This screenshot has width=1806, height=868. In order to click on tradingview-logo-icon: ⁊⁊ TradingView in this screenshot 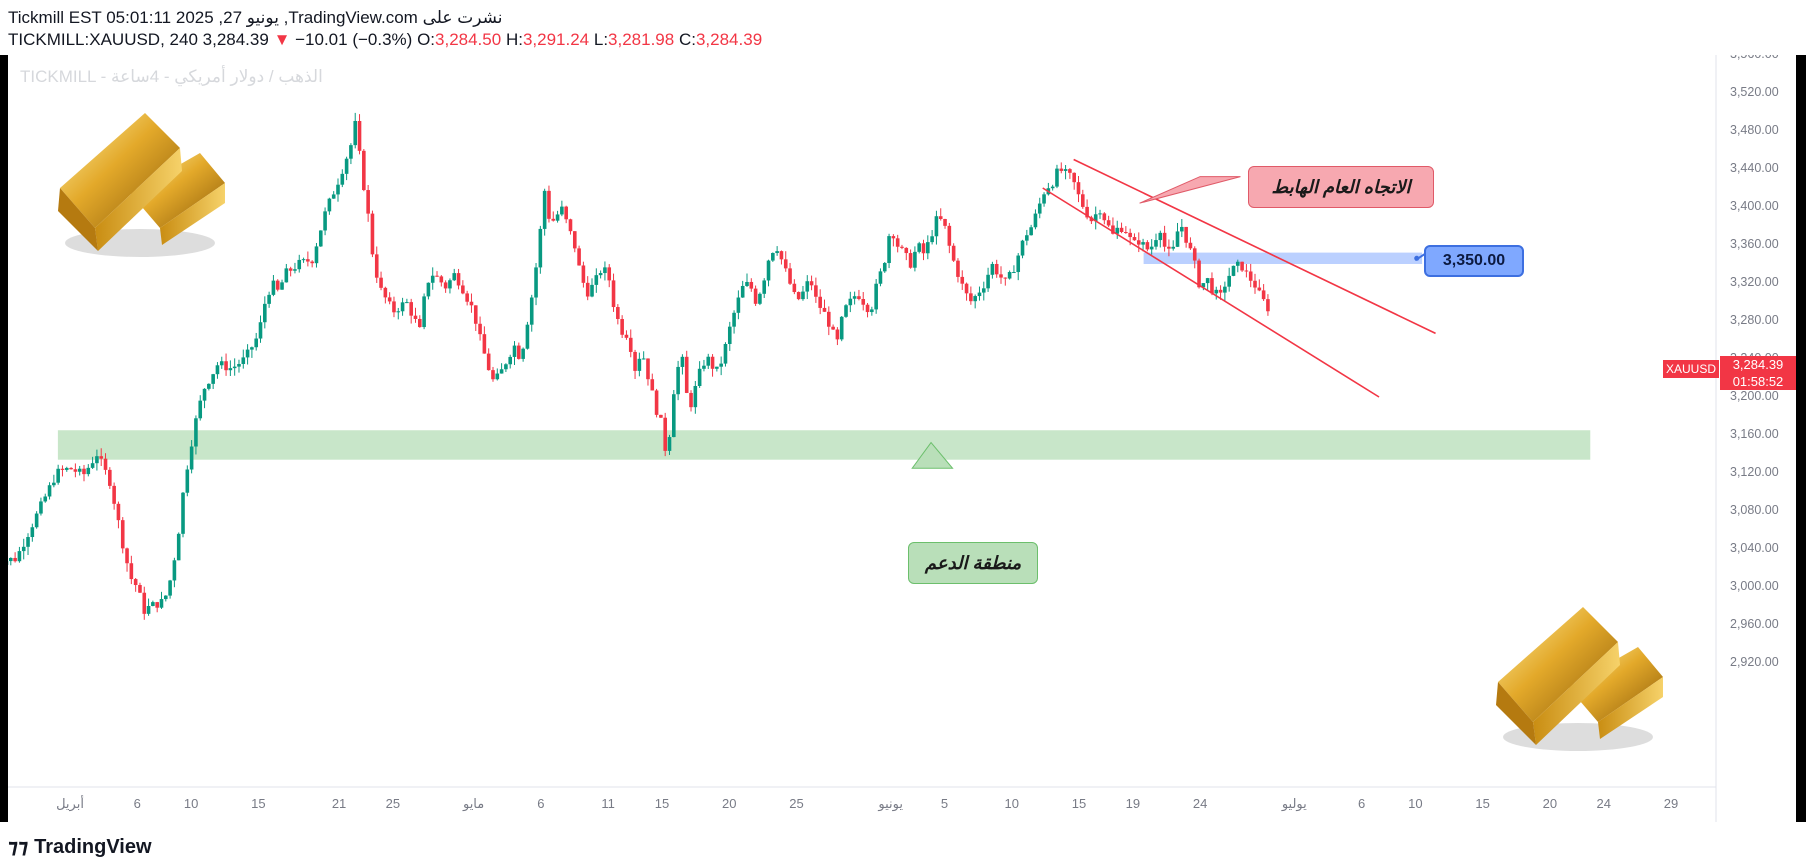, I will do `click(80, 846)`.